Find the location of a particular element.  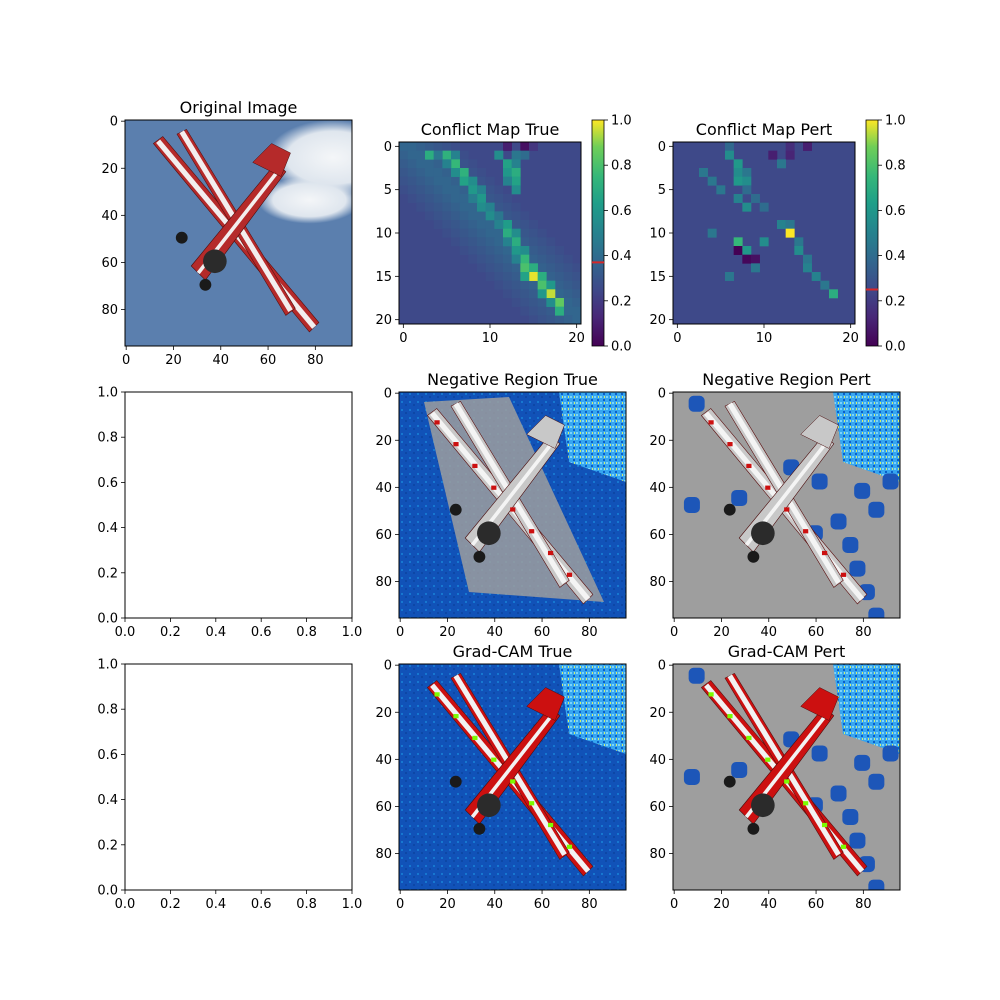

x-tick-label: 60 is located at coordinates (542, 632).